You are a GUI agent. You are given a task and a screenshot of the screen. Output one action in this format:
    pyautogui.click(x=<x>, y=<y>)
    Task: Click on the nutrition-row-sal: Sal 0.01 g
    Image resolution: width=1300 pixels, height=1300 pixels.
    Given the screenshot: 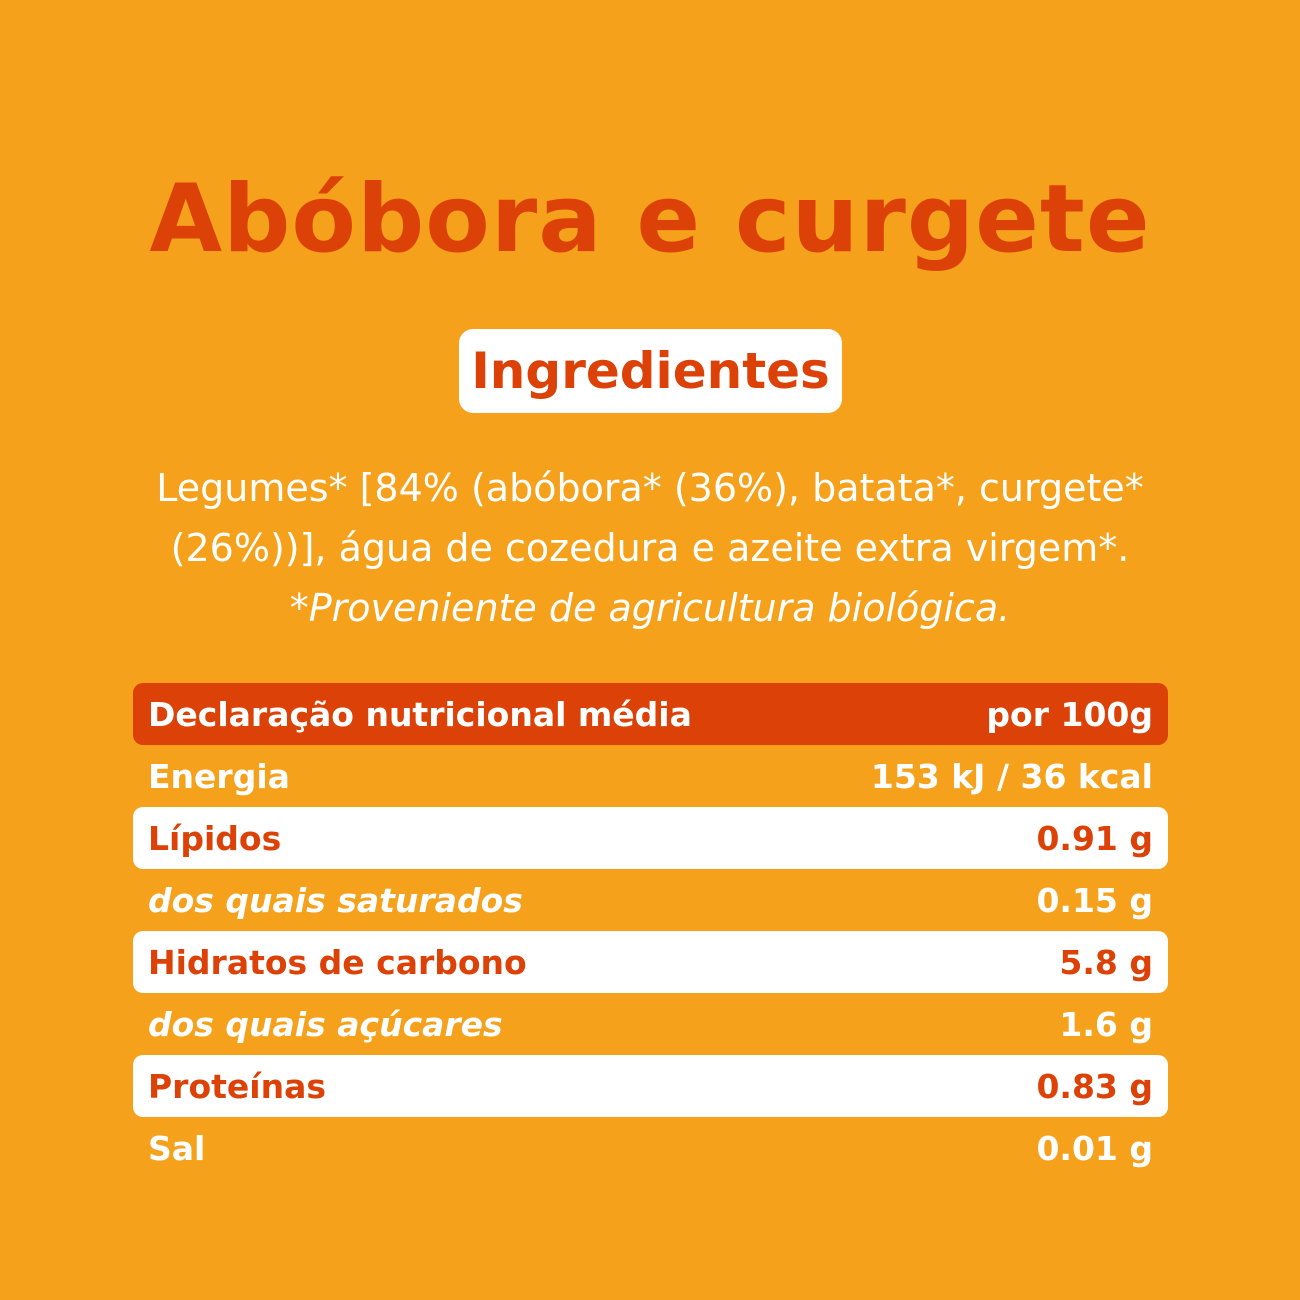 What is the action you would take?
    pyautogui.click(x=650, y=1148)
    